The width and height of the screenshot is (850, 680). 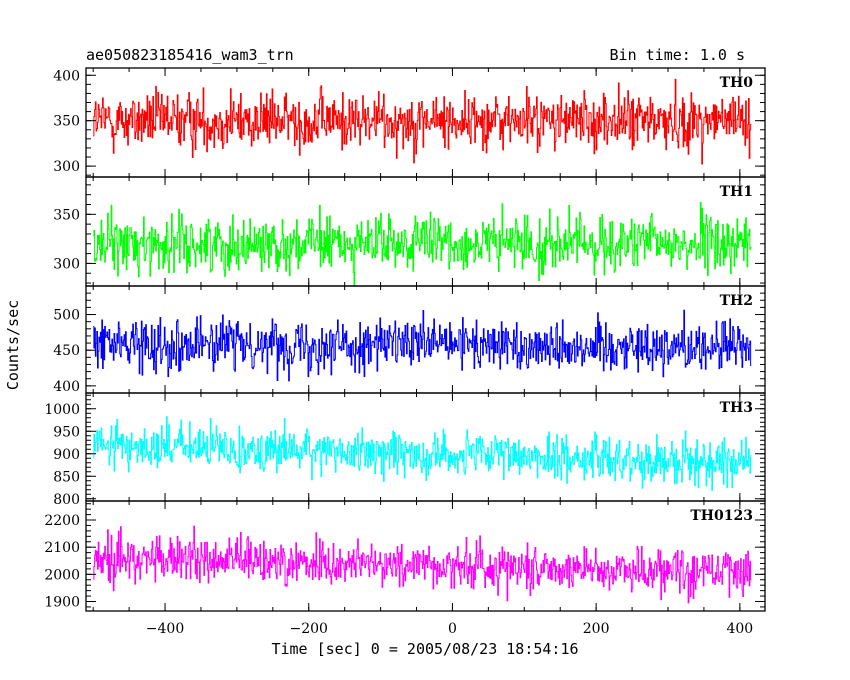 I want to click on x-tick-label: 0, so click(x=452, y=629).